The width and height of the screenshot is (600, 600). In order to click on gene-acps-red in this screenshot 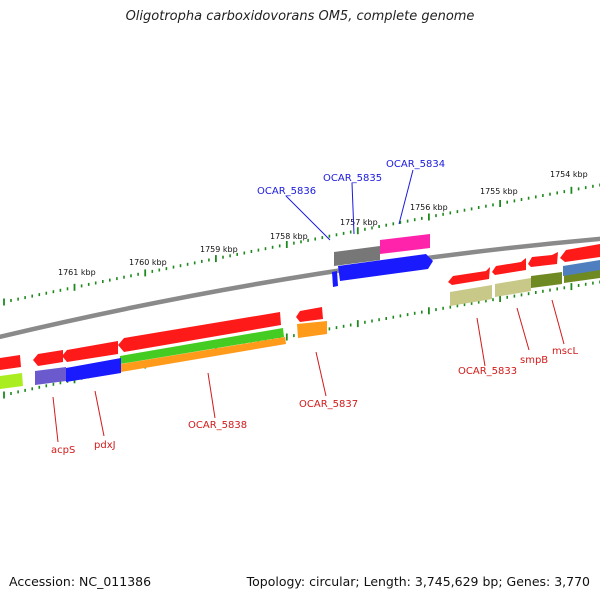, I will do `click(48, 358)`.